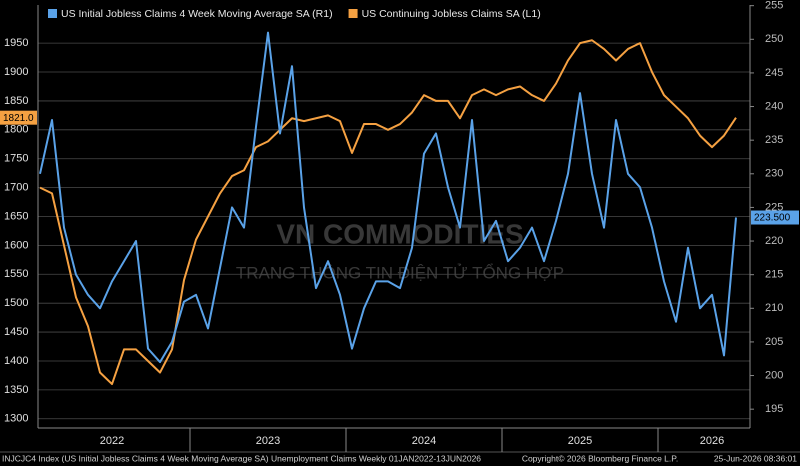  I want to click on y2-tick-label: 220, so click(774, 241).